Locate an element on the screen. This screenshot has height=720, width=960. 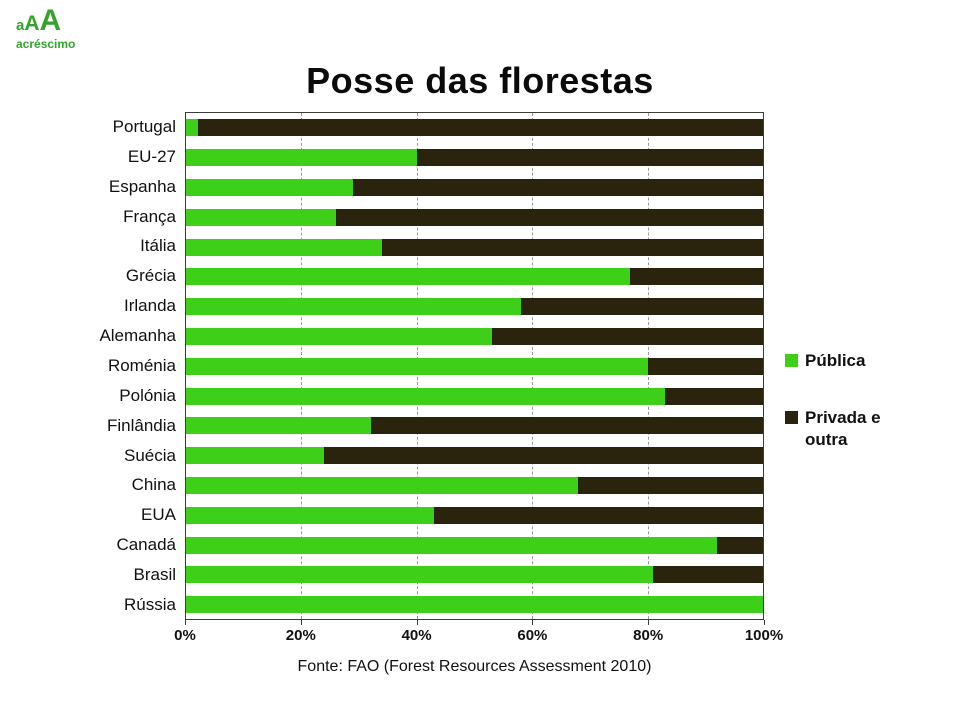
x-tick-label: 40% is located at coordinates (416, 635).